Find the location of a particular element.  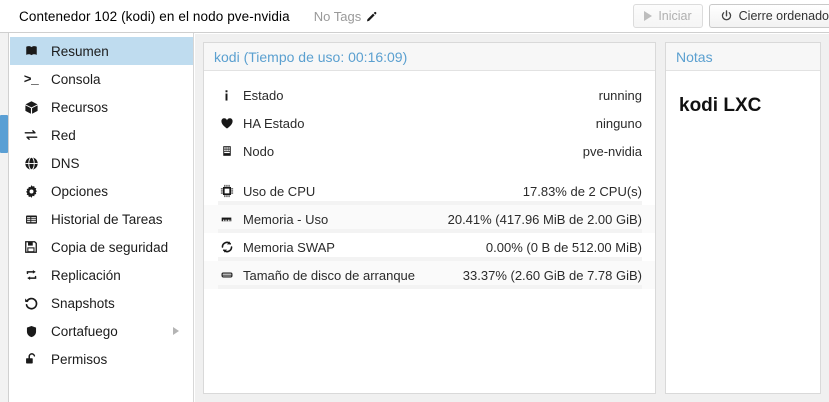

status-row-value: running is located at coordinates (620, 95).